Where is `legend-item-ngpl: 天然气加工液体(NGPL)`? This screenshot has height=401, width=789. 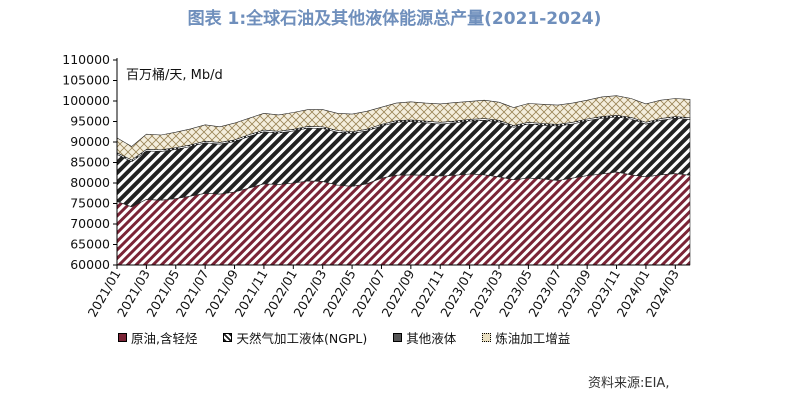
legend-item-ngpl: 天然气加工液体(NGPL) is located at coordinates (295, 337).